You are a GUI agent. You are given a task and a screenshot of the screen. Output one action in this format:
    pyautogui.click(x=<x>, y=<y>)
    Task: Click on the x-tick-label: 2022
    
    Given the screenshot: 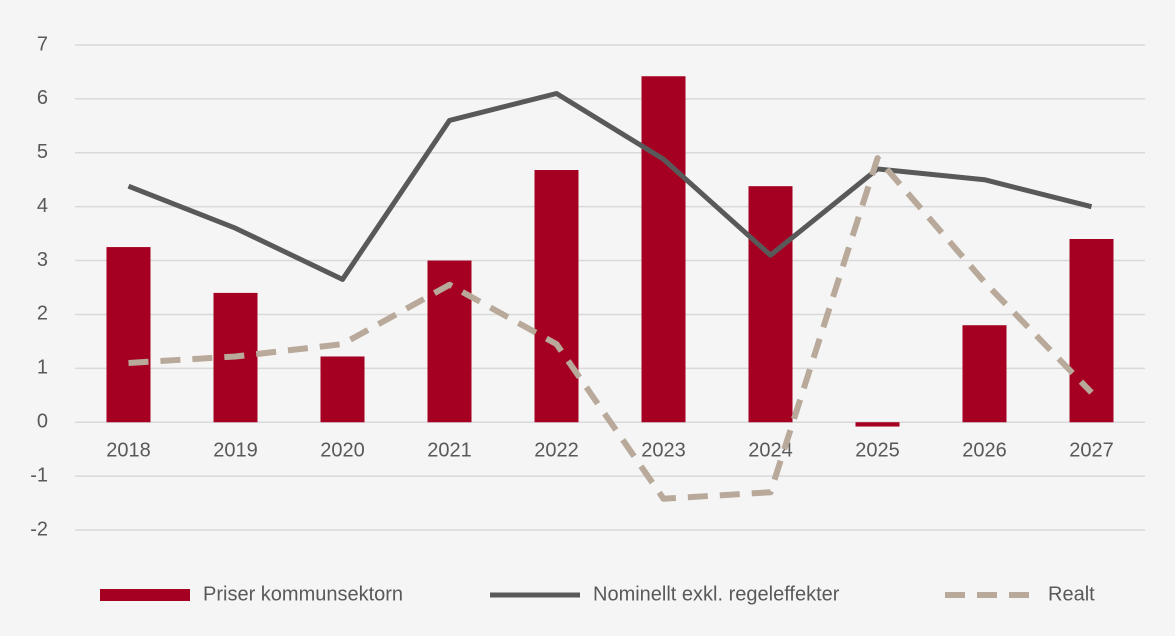 What is the action you would take?
    pyautogui.click(x=556, y=451)
    